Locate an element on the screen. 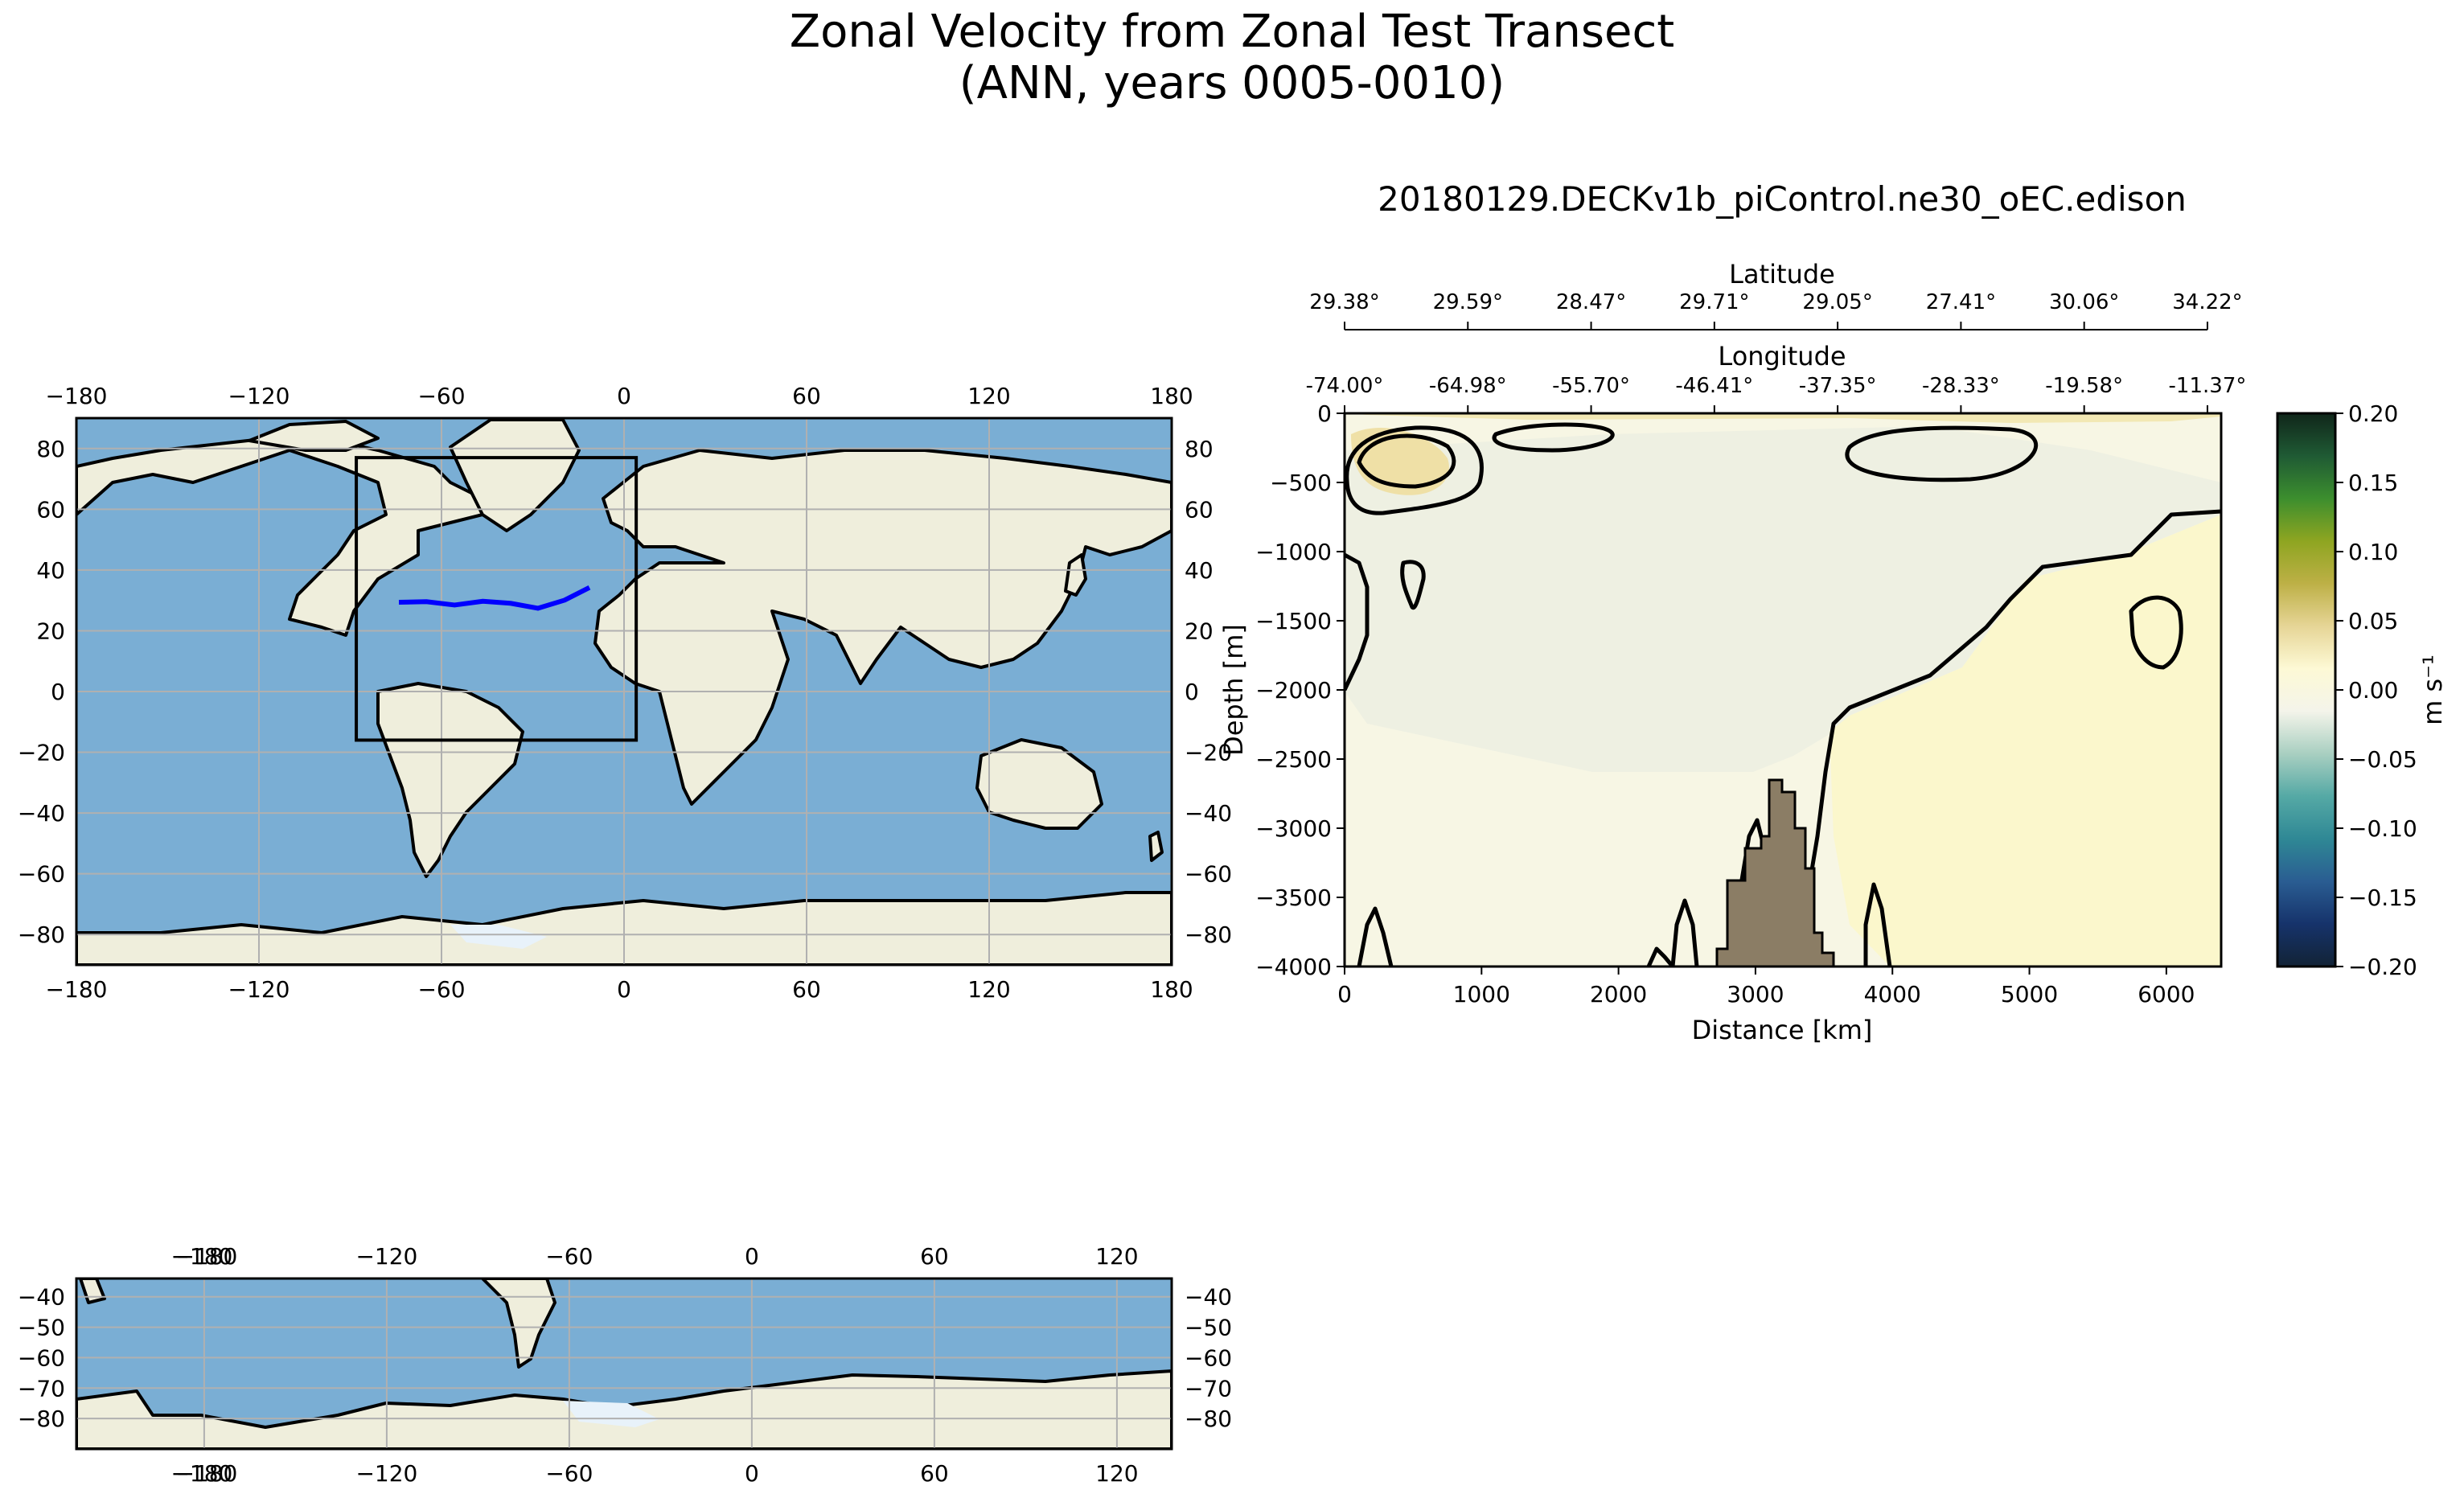  longitude-tick-label: -19.58° is located at coordinates (2084, 386).